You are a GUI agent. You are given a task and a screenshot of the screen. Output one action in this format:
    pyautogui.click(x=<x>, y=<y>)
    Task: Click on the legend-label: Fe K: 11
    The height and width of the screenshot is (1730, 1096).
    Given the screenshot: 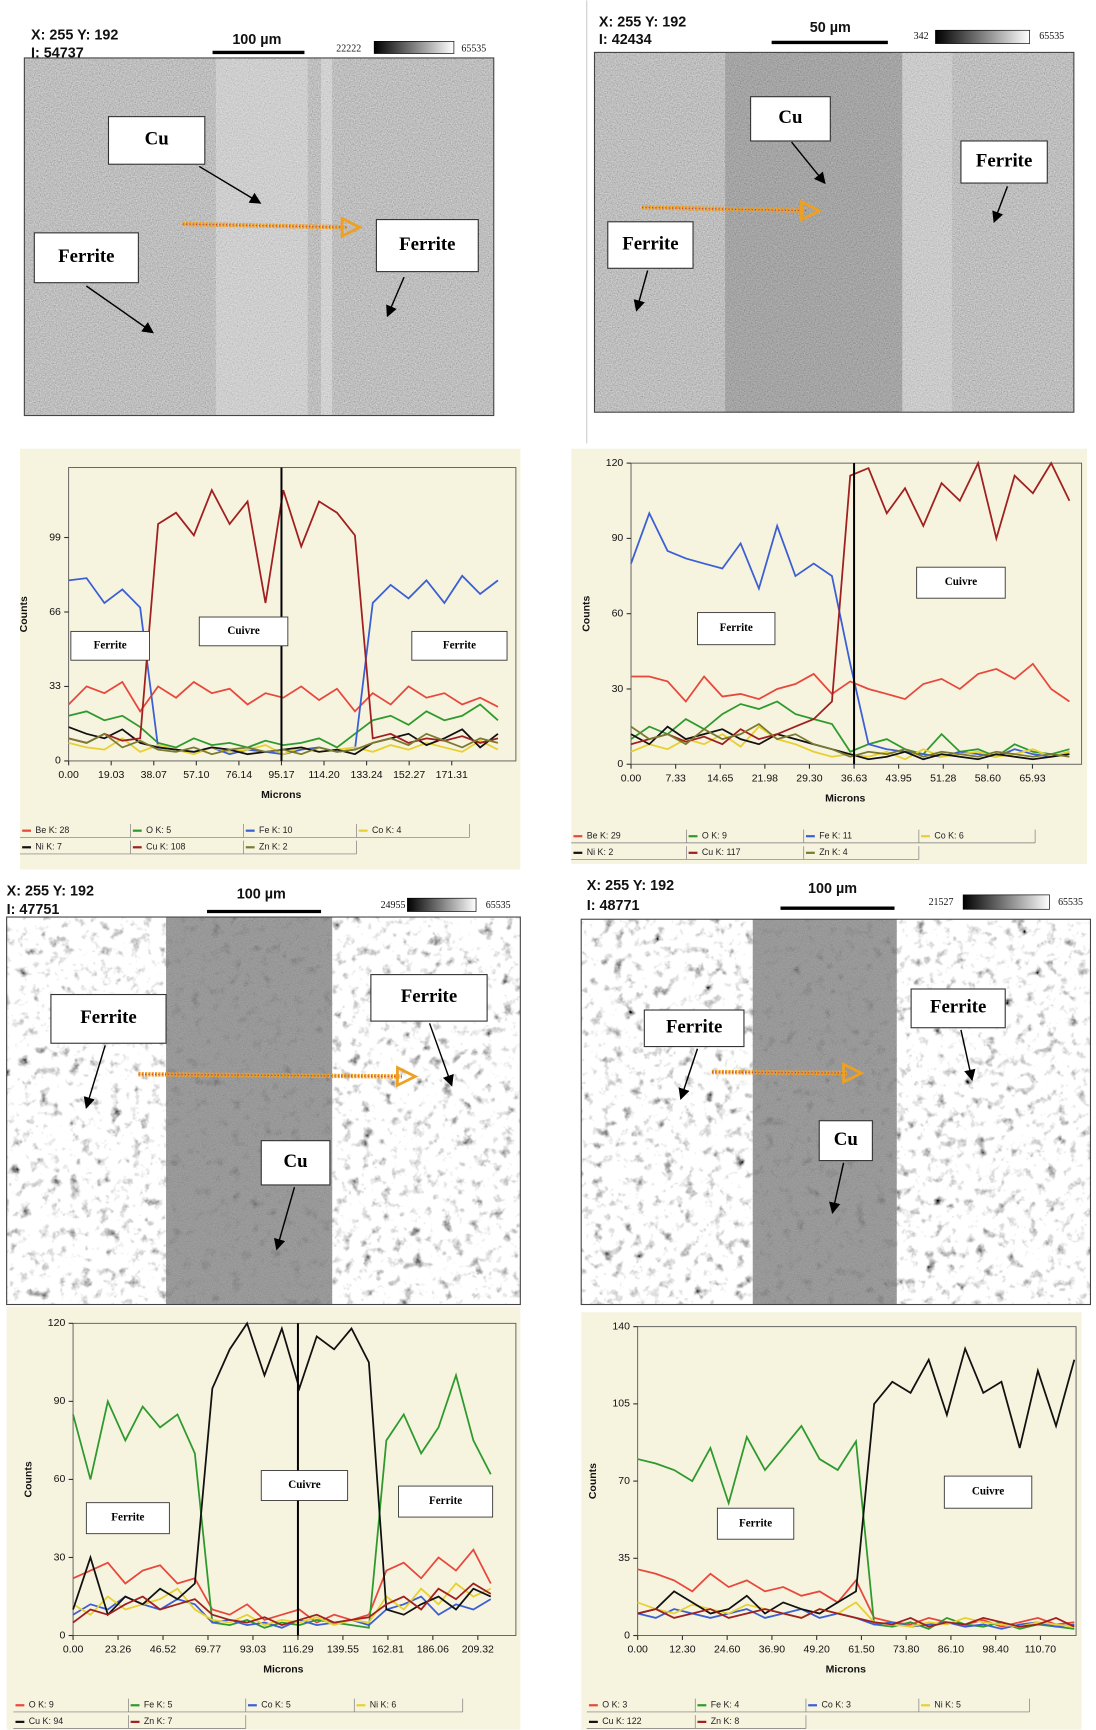 What is the action you would take?
    pyautogui.click(x=835, y=836)
    